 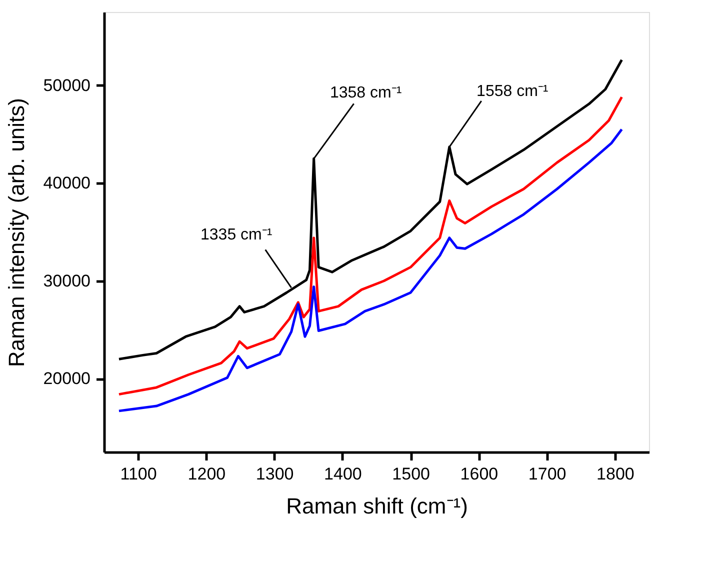 What do you see at coordinates (411, 474) in the screenshot?
I see `x-tick-label: 1500` at bounding box center [411, 474].